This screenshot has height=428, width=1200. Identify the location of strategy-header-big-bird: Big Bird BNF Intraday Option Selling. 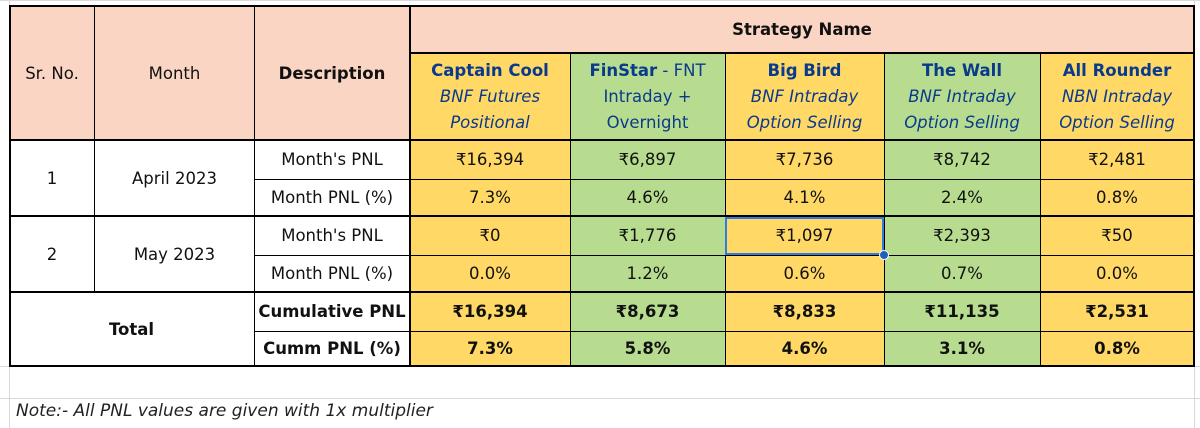
(804, 96).